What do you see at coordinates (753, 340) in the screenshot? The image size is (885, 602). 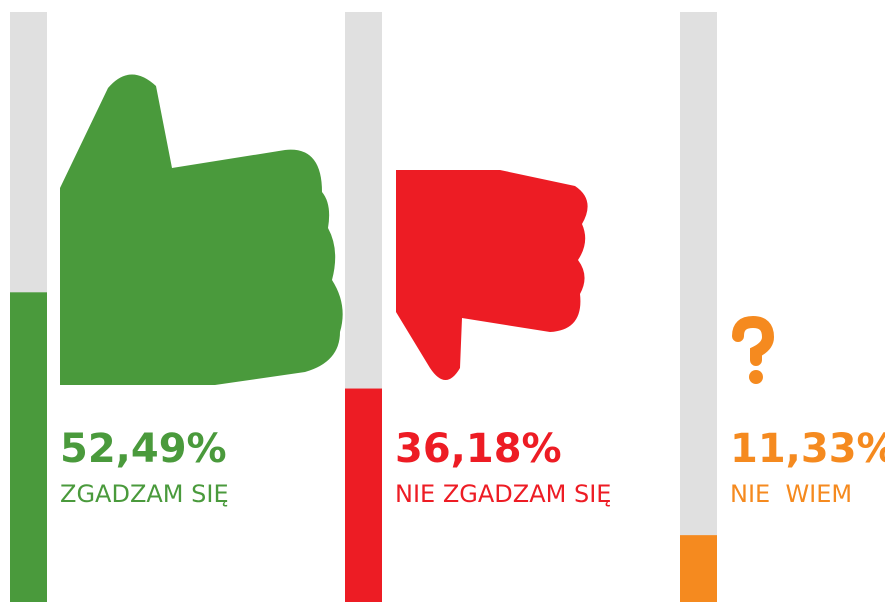 I see `question-icon` at bounding box center [753, 340].